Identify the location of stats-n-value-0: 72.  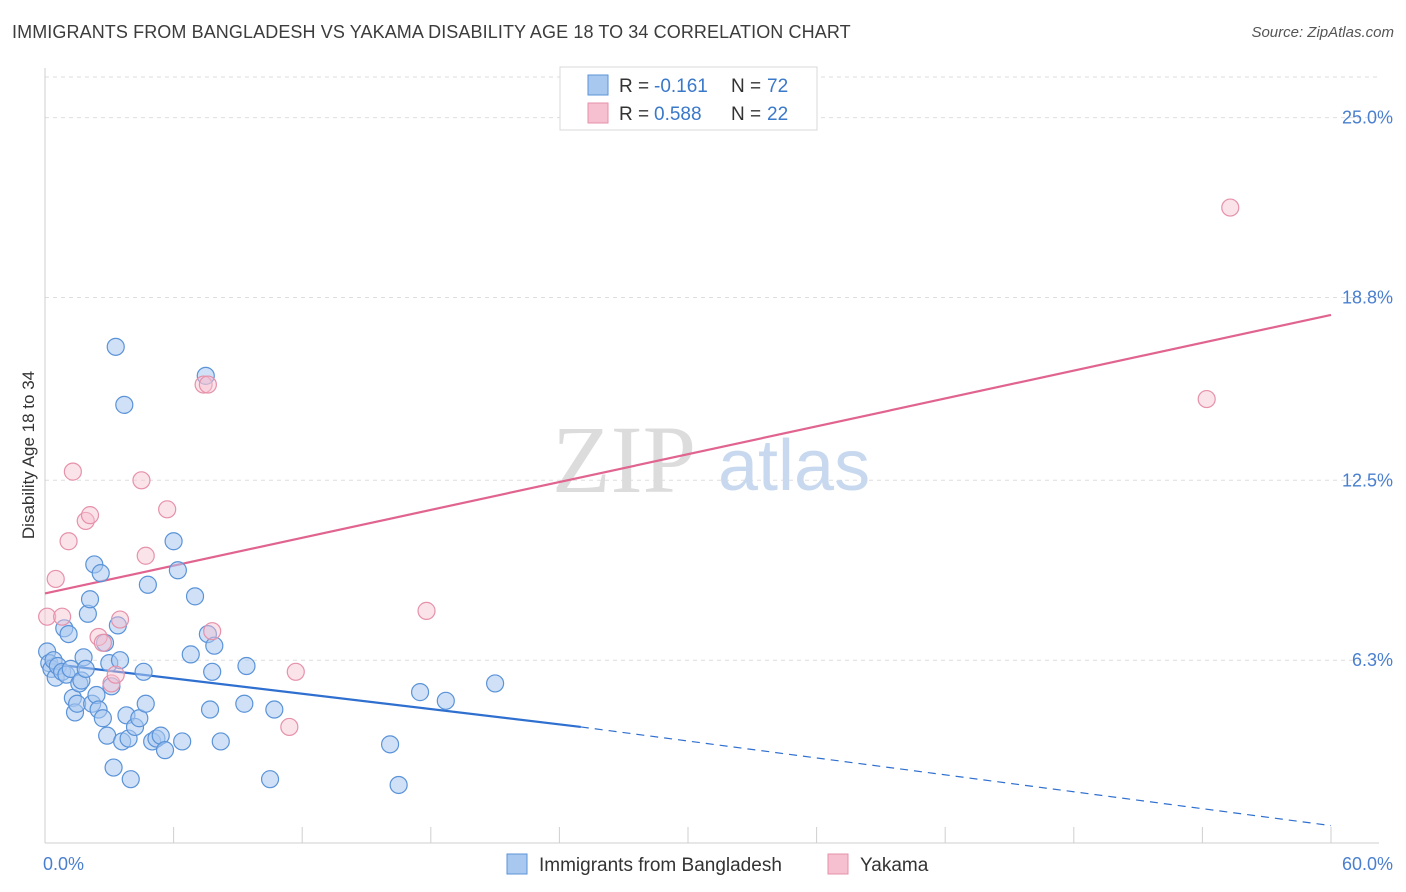
(777, 86).